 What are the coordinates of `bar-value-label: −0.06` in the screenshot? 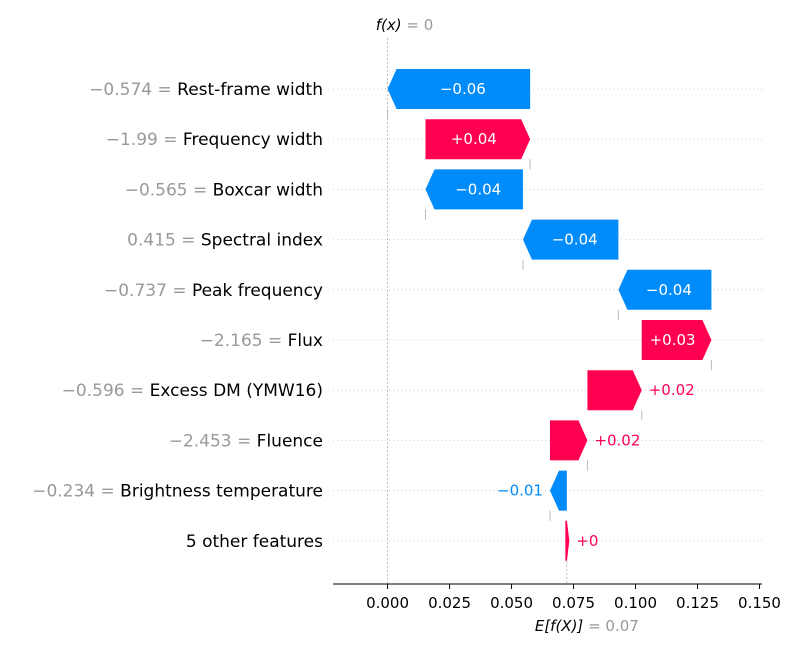 It's located at (463, 89).